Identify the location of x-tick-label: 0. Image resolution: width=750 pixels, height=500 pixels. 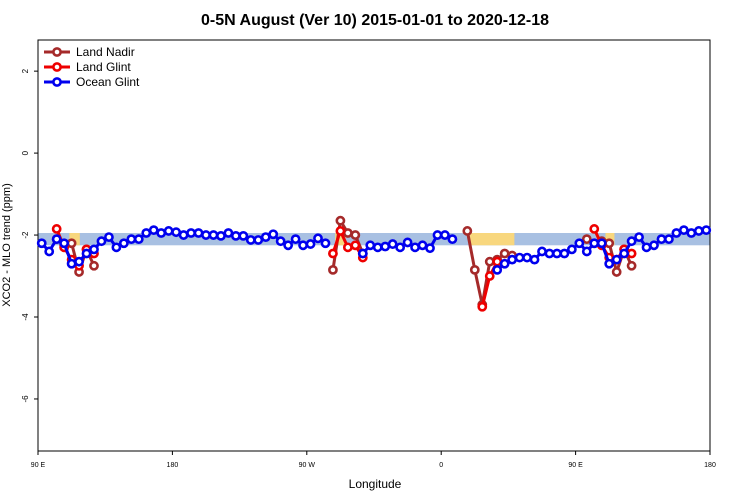
(441, 465).